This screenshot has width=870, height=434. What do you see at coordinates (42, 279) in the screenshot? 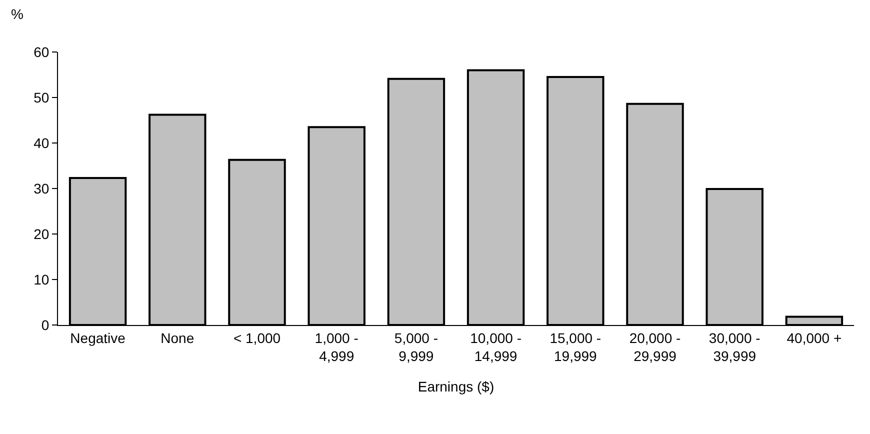
I see `y-tick-label: 10` at bounding box center [42, 279].